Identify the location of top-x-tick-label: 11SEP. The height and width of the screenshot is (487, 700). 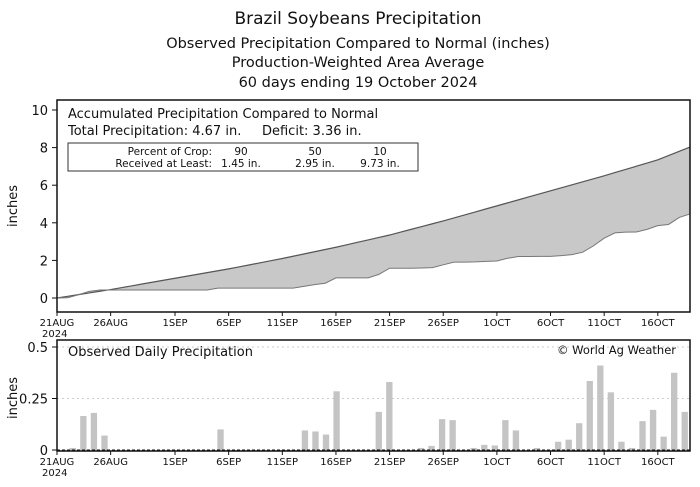
(282, 323).